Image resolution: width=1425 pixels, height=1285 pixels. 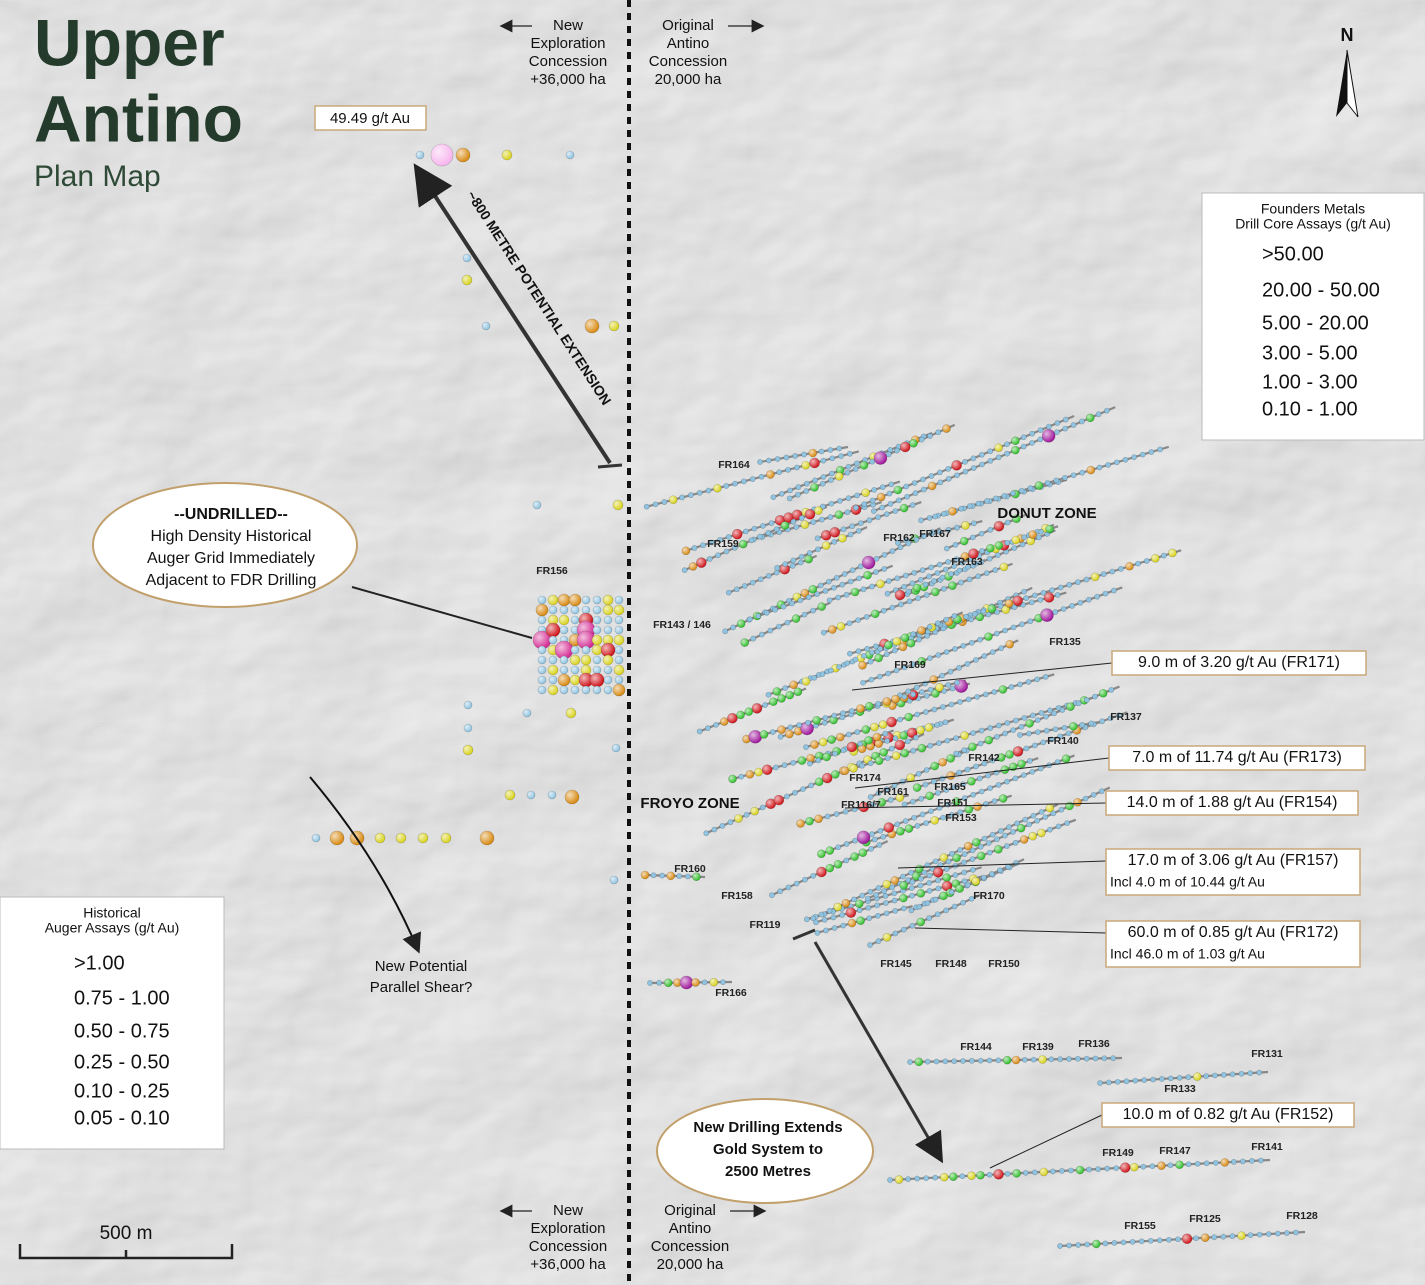 What do you see at coordinates (567, 1228) in the screenshot?
I see `concession-label: Exploration` at bounding box center [567, 1228].